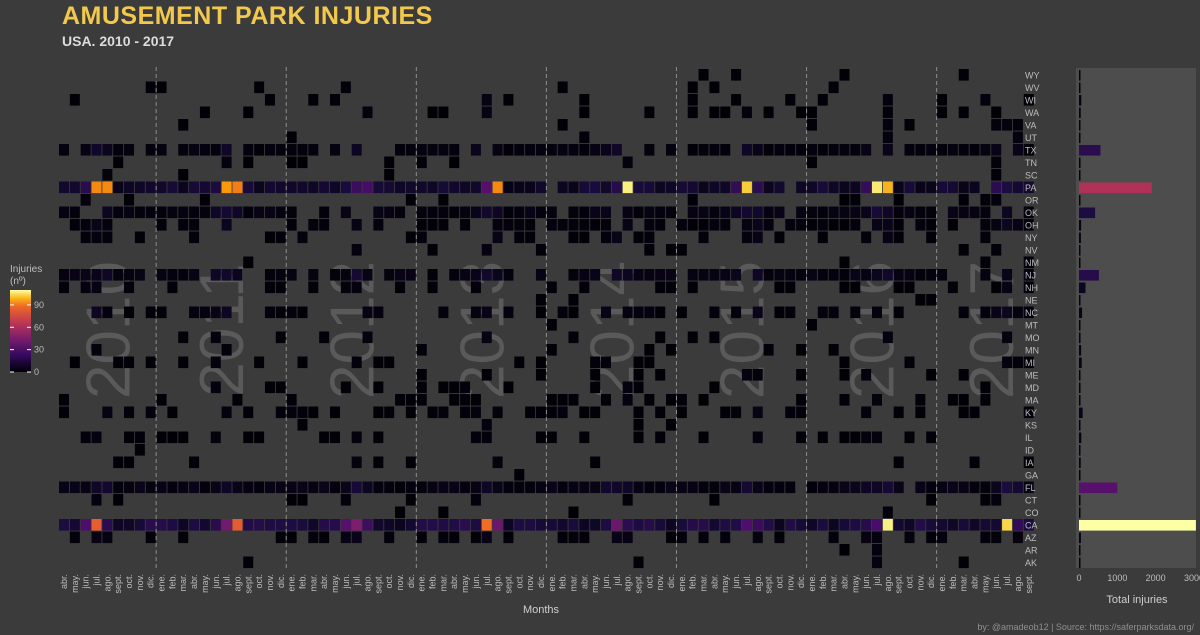 This screenshot has height=635, width=1200. Describe the element at coordinates (281, 581) in the screenshot. I see `month-tick-label: dic.` at that location.